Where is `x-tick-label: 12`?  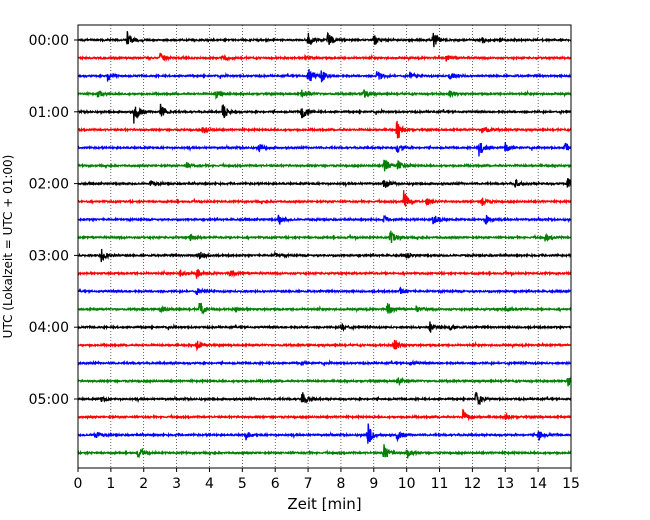 x-tick-label: 12 is located at coordinates (472, 484).